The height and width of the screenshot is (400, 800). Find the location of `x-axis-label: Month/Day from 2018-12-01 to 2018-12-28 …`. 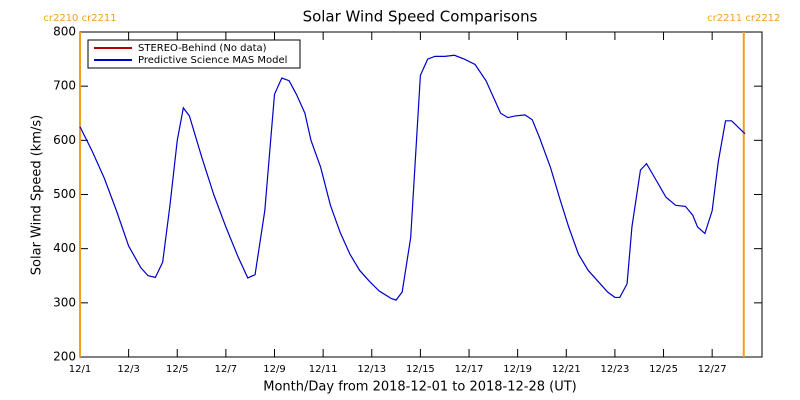

x-axis-label: Month/Day from 2018-12-01 to 2018-12-28 … is located at coordinates (419, 387).